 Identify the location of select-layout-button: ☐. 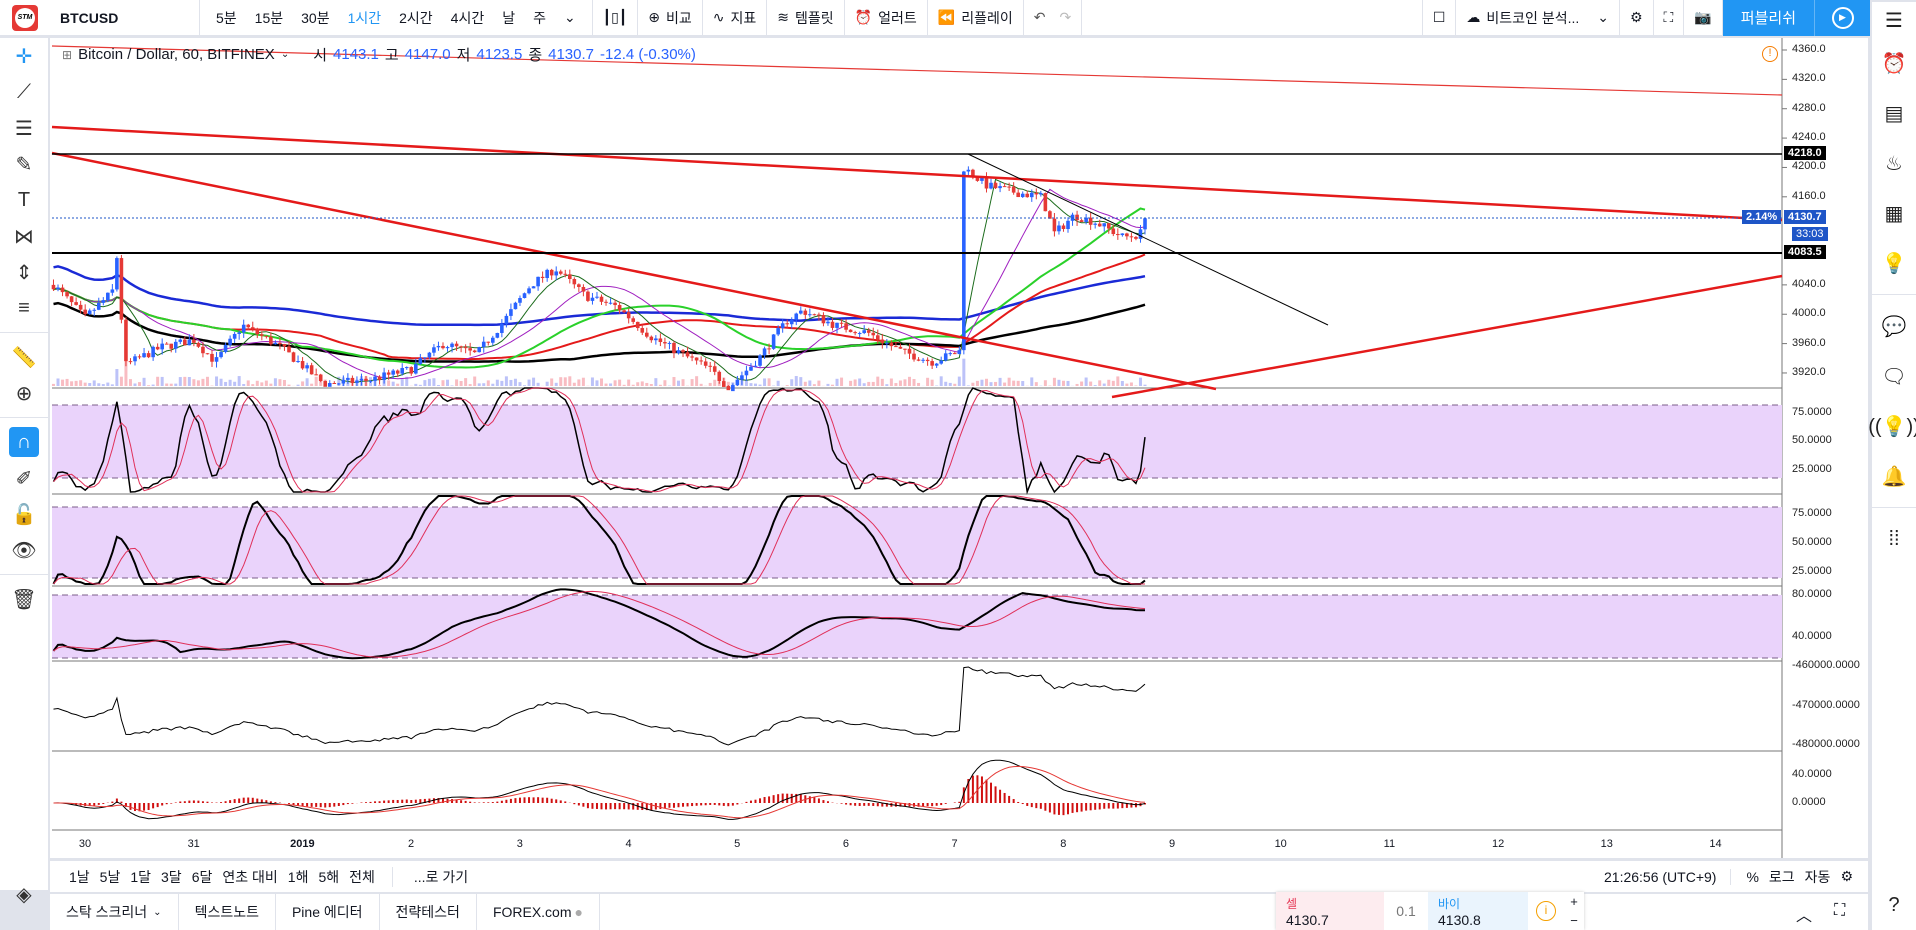
(1439, 18).